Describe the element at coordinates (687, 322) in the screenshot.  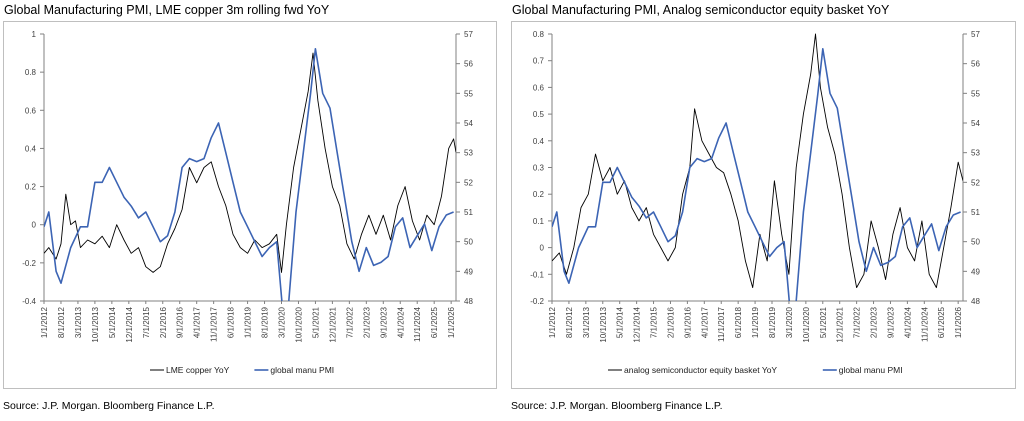
I see `x-tick-label: 9/1/2016` at that location.